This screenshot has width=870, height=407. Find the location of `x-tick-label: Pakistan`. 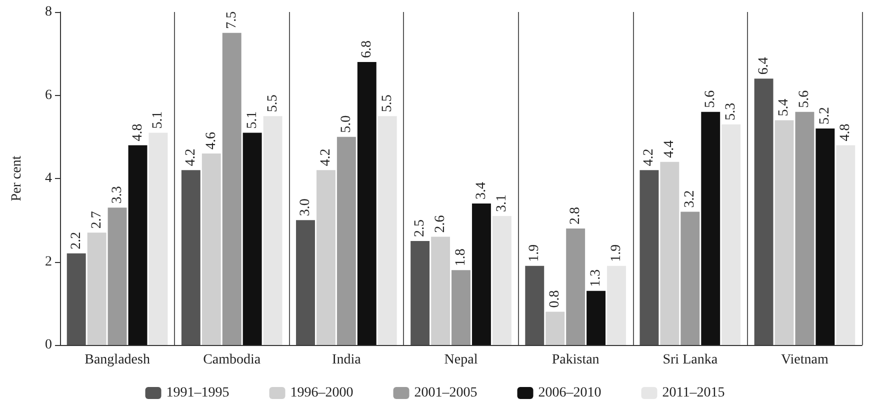

x-tick-label: Pakistan is located at coordinates (576, 360).